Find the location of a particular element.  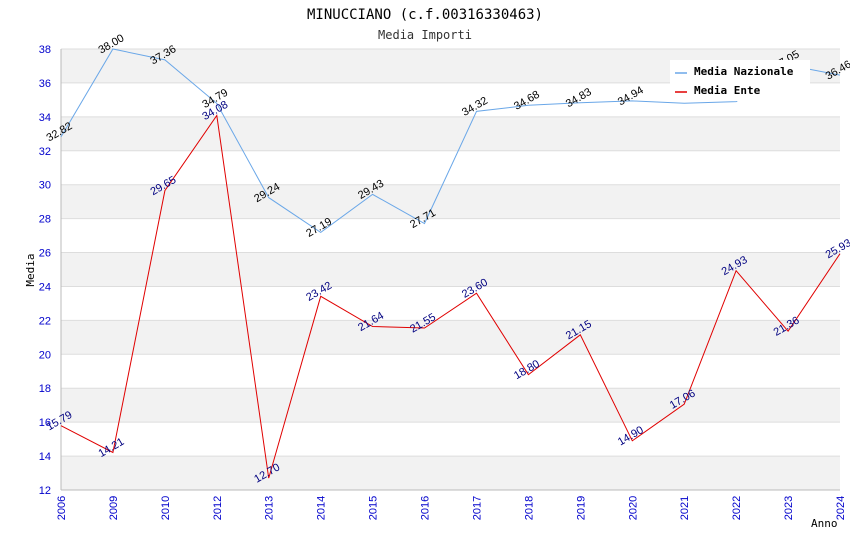

x-tick-label: 2024 is located at coordinates (841, 508).